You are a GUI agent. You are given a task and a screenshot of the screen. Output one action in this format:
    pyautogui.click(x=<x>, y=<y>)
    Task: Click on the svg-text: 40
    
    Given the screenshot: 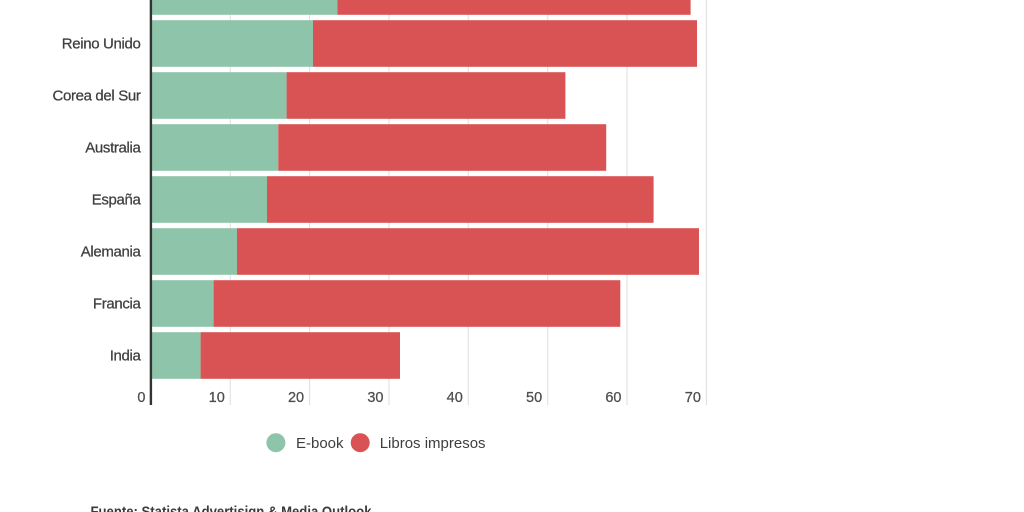 What is the action you would take?
    pyautogui.click(x=455, y=398)
    